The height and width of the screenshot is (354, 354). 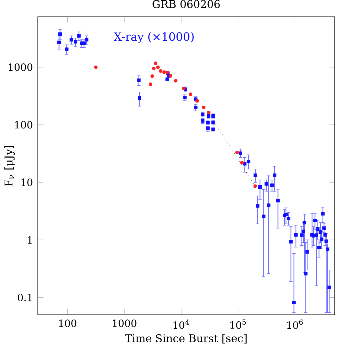 I want to click on x-axis-title: Time Since Burst [sec], so click(x=186, y=339).